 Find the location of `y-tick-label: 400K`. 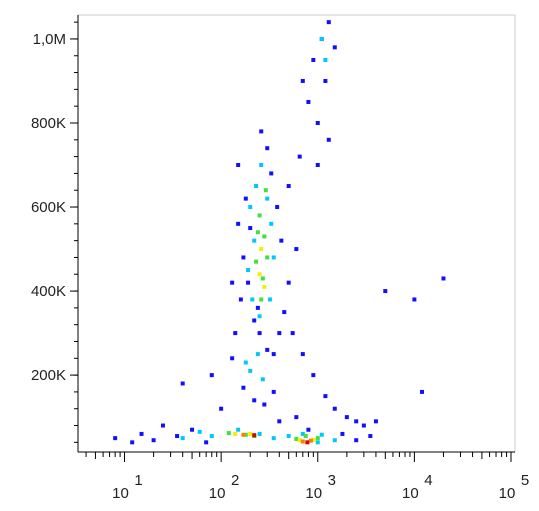

y-tick-label: 400K is located at coordinates (48, 291).